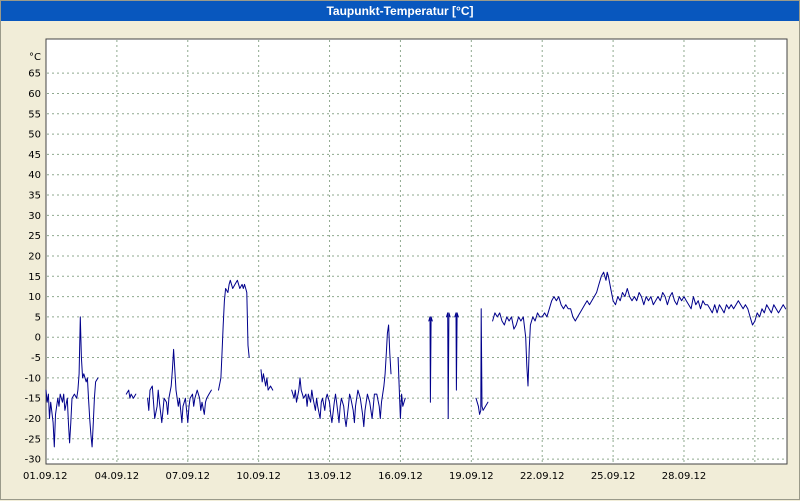 This screenshot has width=800, height=501. Describe the element at coordinates (33, 419) in the screenshot. I see `y-axis-tick-label: -20` at that location.